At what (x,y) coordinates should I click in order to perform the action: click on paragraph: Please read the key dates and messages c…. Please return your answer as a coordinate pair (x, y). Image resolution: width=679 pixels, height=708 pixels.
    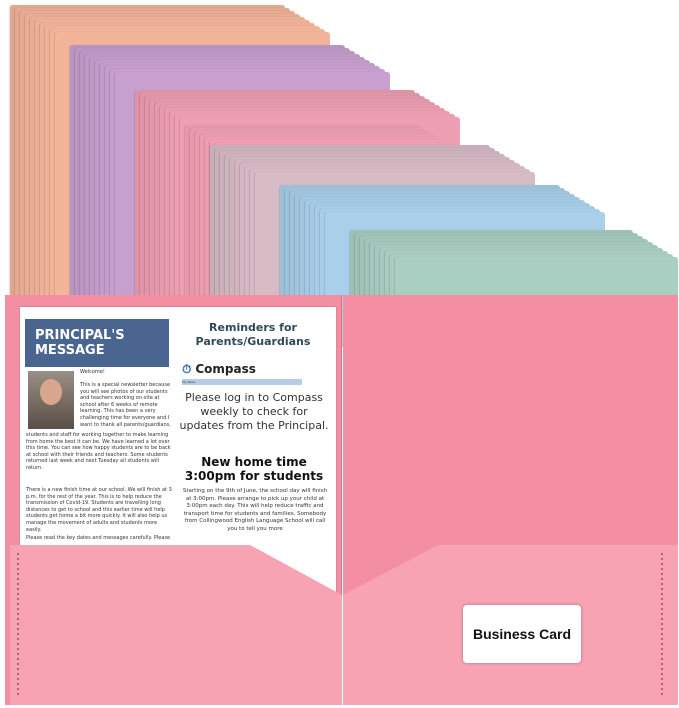
    Looking at the image, I should click on (98, 538).